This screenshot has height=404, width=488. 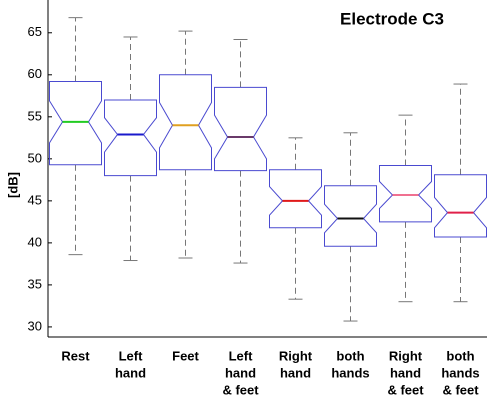 What do you see at coordinates (35, 325) in the screenshot?
I see `y-tick-label: 30` at bounding box center [35, 325].